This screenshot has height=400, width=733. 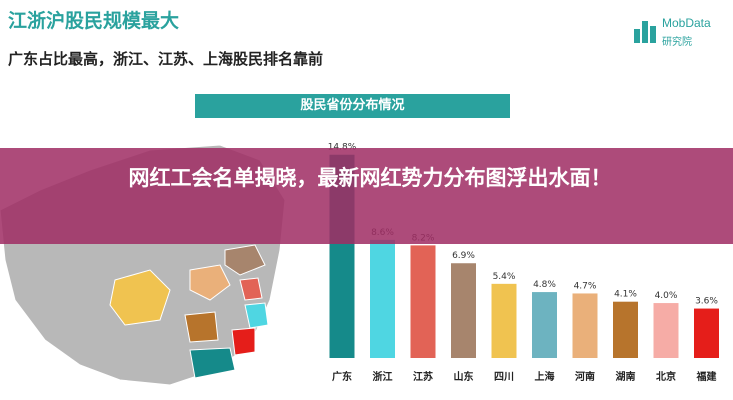 I want to click on category-label: 山东, so click(x=464, y=376).